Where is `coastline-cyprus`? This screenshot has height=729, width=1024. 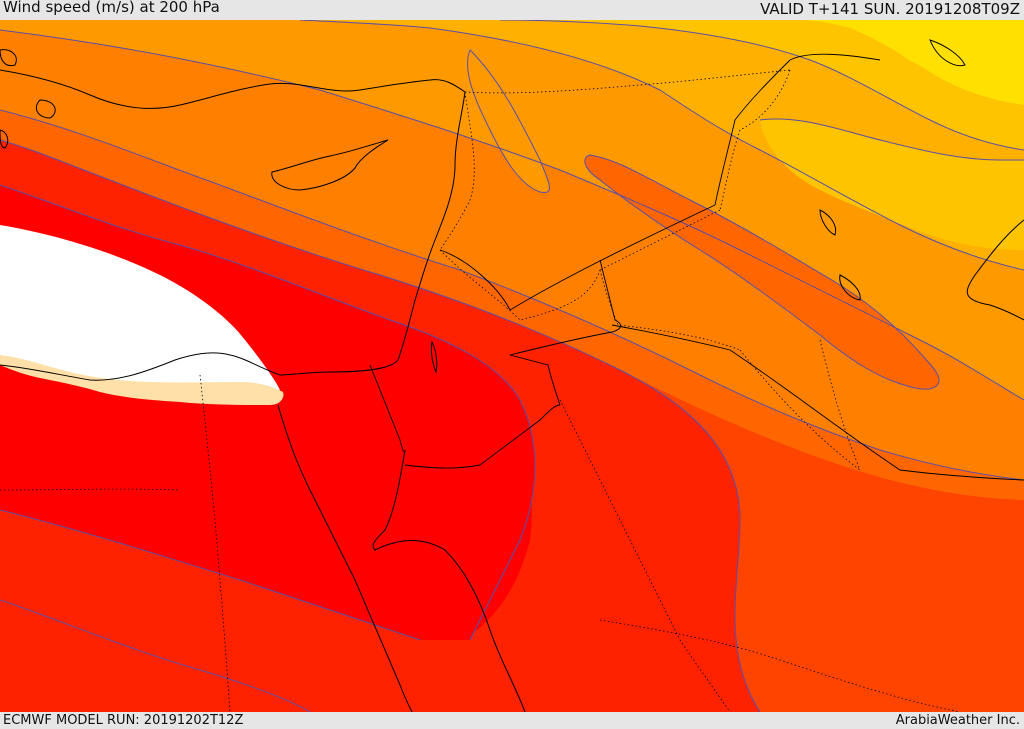 coastline-cyprus is located at coordinates (330, 165).